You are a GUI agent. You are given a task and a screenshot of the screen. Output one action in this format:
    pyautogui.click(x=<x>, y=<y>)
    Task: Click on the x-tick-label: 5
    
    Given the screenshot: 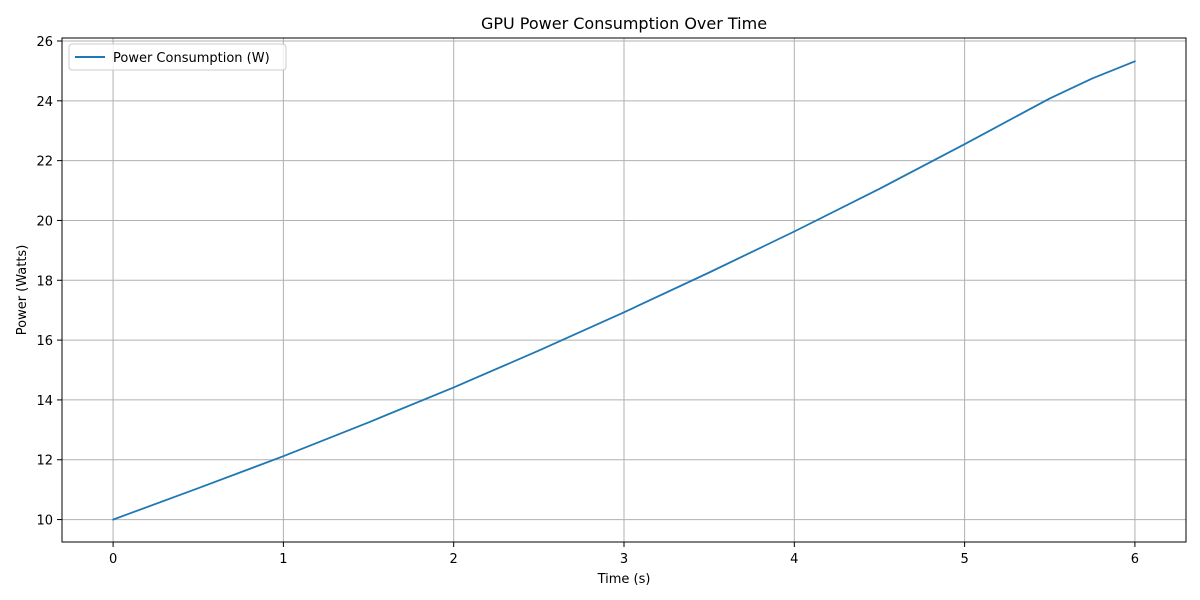 What is the action you would take?
    pyautogui.click(x=964, y=559)
    